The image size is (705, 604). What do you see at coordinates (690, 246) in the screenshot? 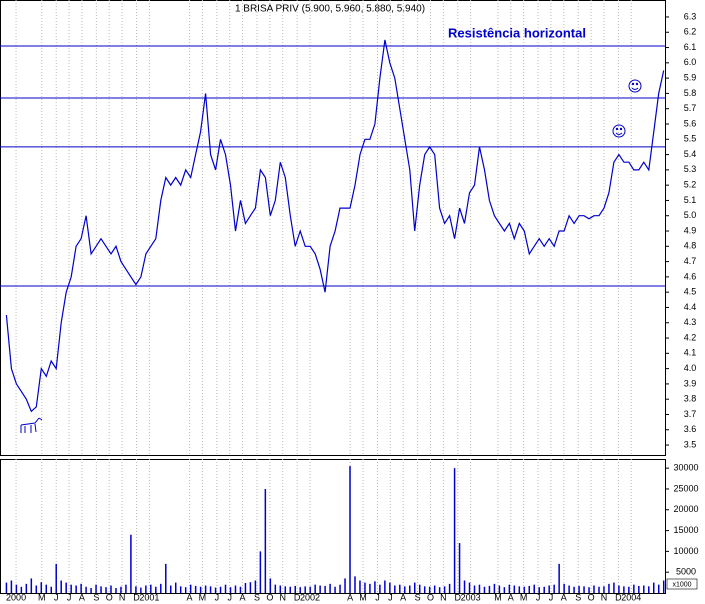
I see `y-tick-label: 4.8` at bounding box center [690, 246].